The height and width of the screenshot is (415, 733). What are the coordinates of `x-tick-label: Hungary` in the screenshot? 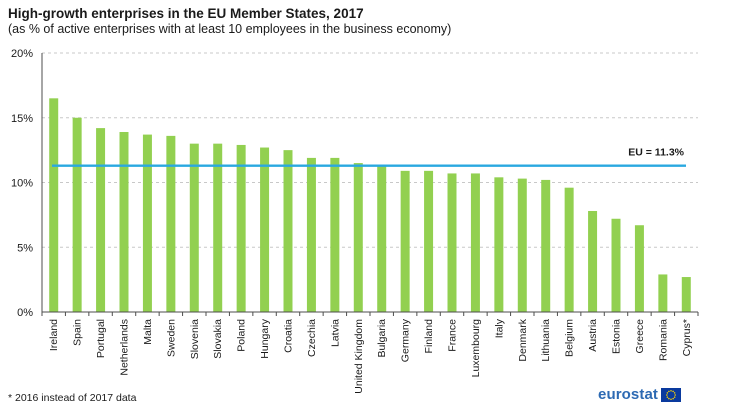 It's located at (265, 338).